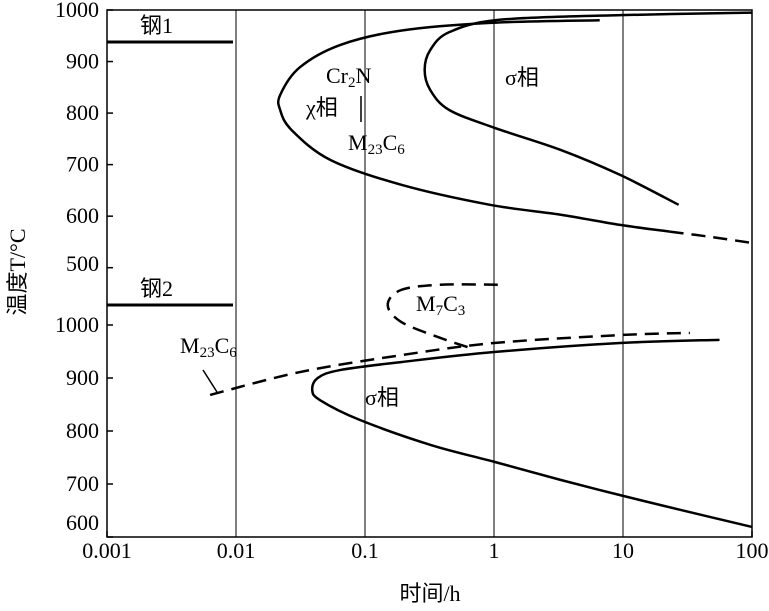  I want to click on annotation: 钢2, so click(156, 288).